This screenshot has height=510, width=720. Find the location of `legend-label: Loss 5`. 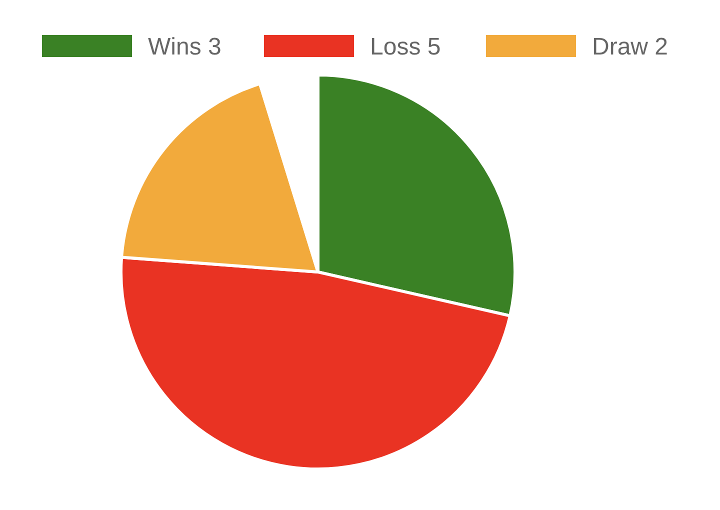

legend-label: Loss 5 is located at coordinates (405, 47).